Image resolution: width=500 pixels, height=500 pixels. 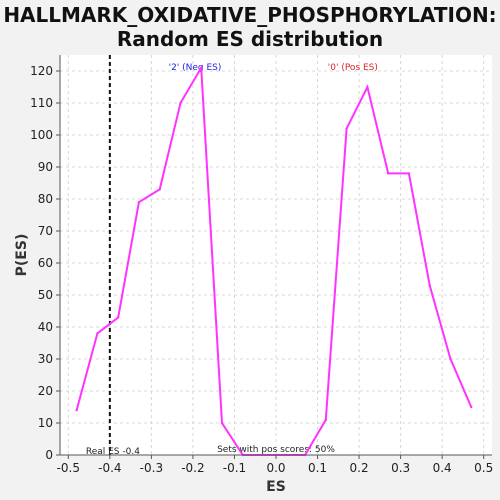 What do you see at coordinates (353, 68) in the screenshot?
I see `pos-es-label: '0' (Pos ES)` at bounding box center [353, 68].